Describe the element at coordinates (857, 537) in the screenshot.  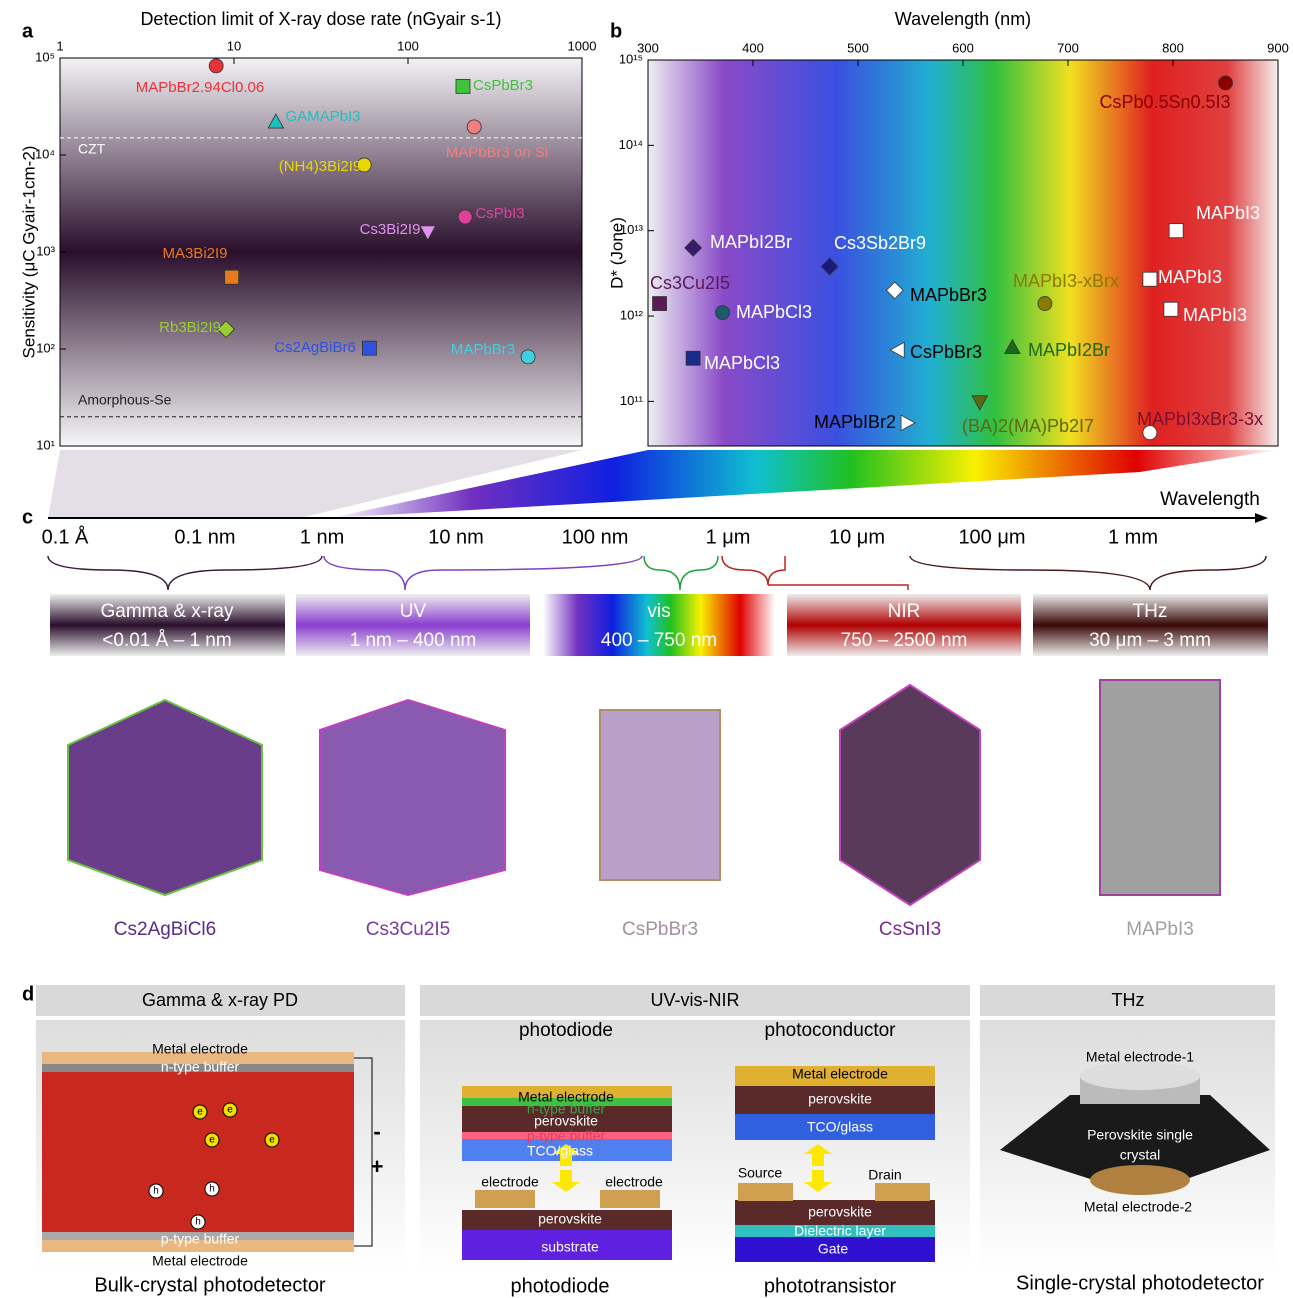
I see `spectrum-tick-label: 10 μm` at that location.